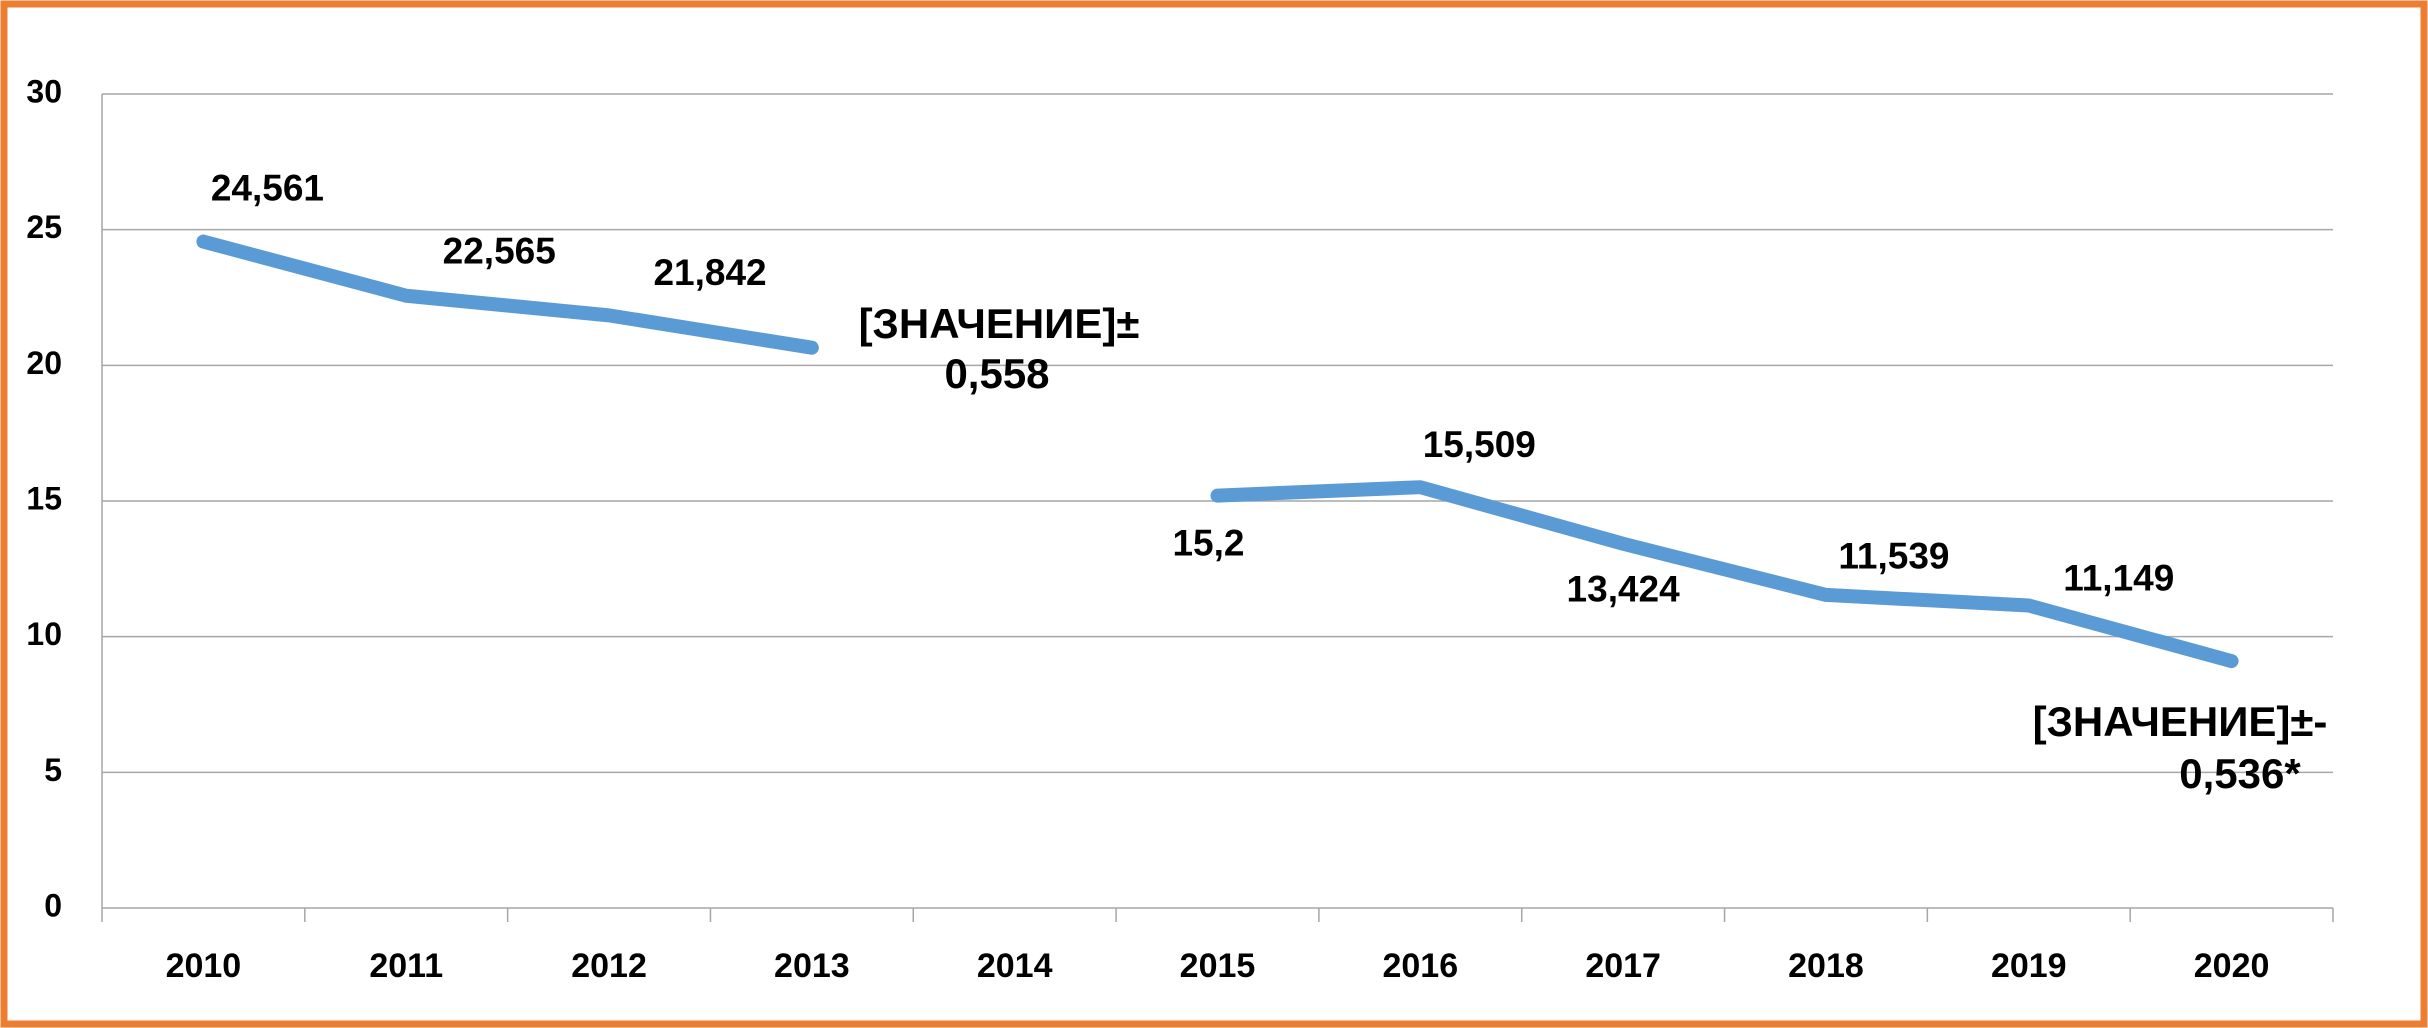 The height and width of the screenshot is (1028, 2428). What do you see at coordinates (1623, 966) in the screenshot?
I see `x-tick-label: 2017` at bounding box center [1623, 966].